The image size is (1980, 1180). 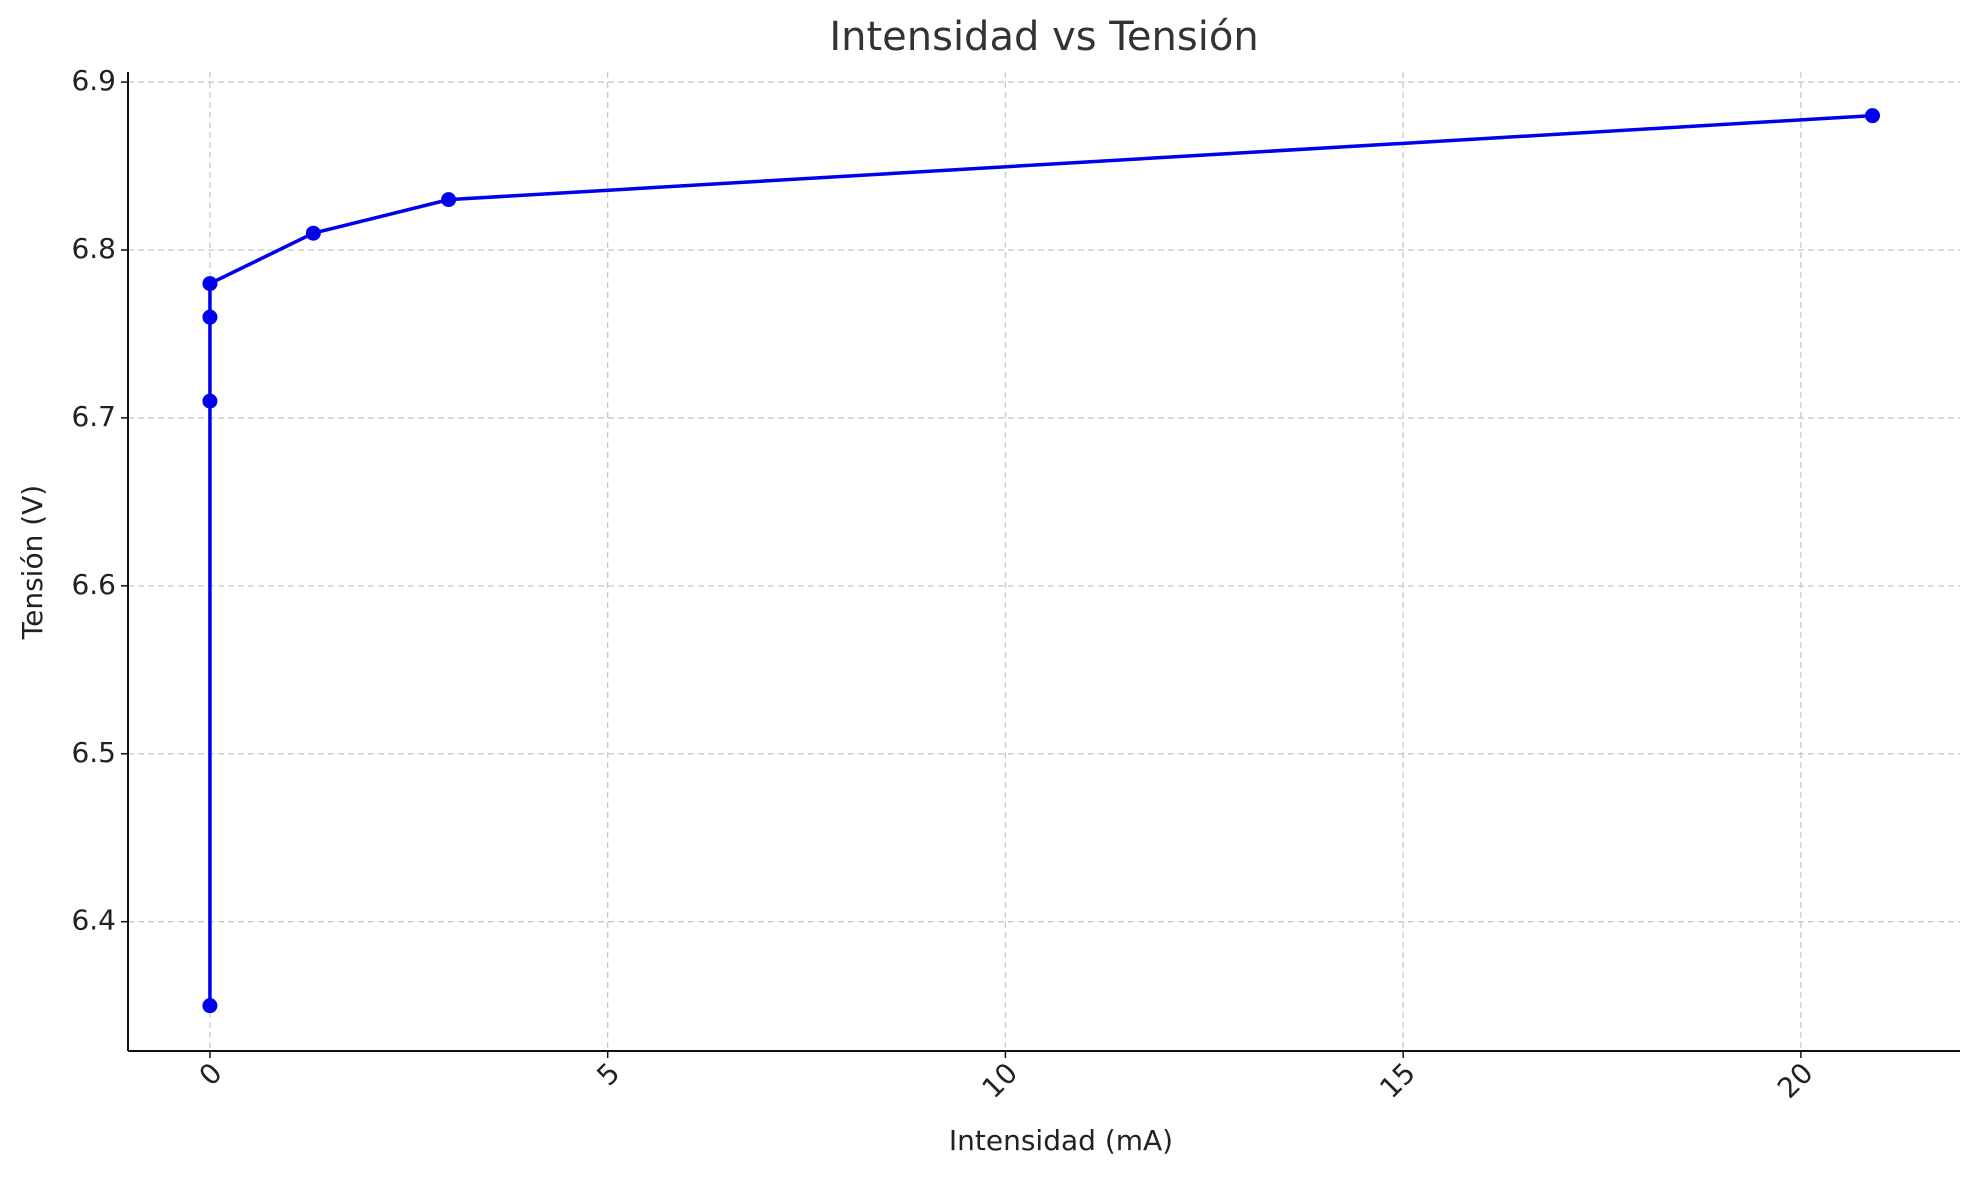 What do you see at coordinates (93, 80) in the screenshot?
I see `y-tick-label: 6.9` at bounding box center [93, 80].